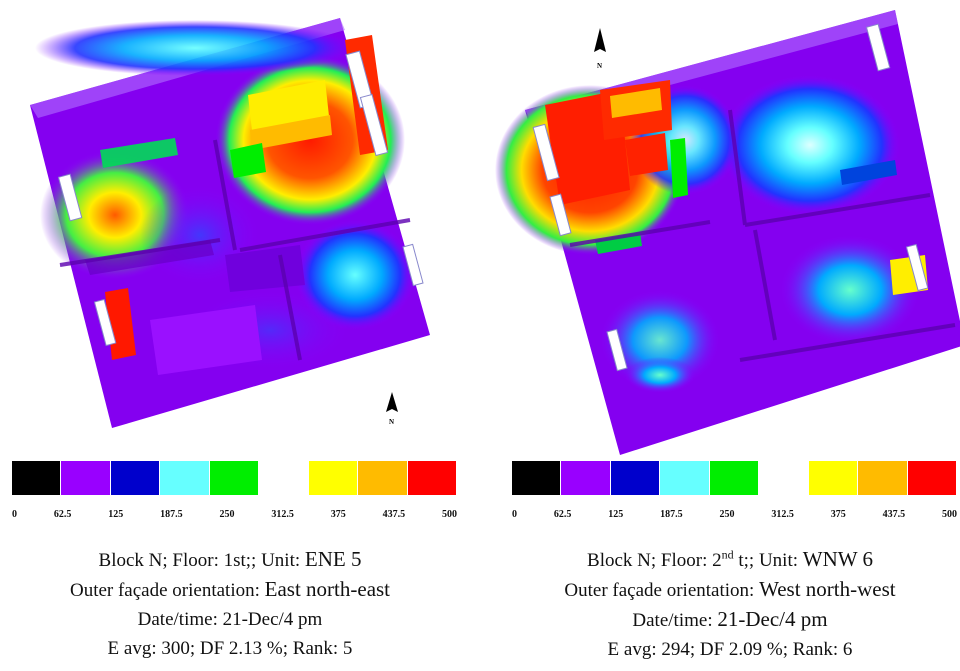 Image resolution: width=960 pixels, height=671 pixels. I want to click on heat-zone-bedroom, so click(850, 290).